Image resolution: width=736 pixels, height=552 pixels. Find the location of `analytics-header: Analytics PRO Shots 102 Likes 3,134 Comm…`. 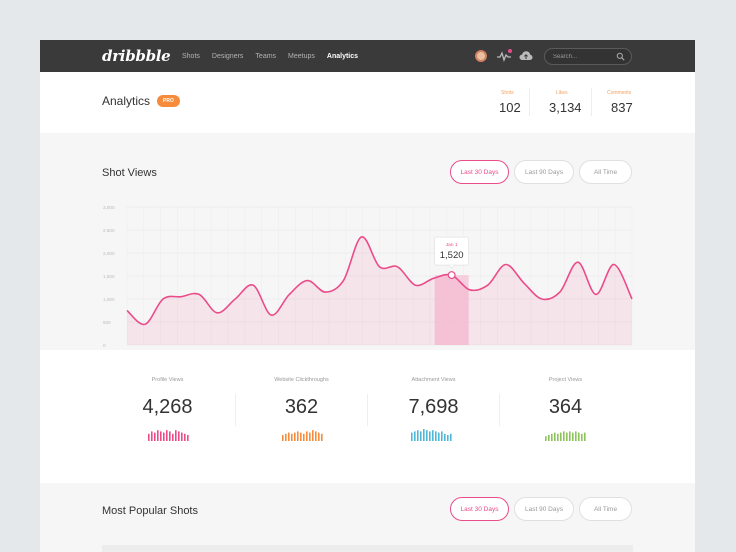

analytics-header: Analytics PRO Shots 102 Likes 3,134 Comm… is located at coordinates (367, 102).